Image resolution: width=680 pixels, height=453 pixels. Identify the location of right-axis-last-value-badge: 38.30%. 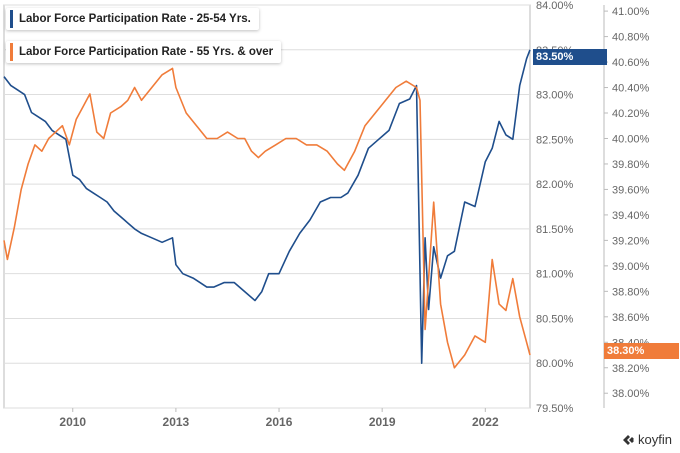
(641, 351).